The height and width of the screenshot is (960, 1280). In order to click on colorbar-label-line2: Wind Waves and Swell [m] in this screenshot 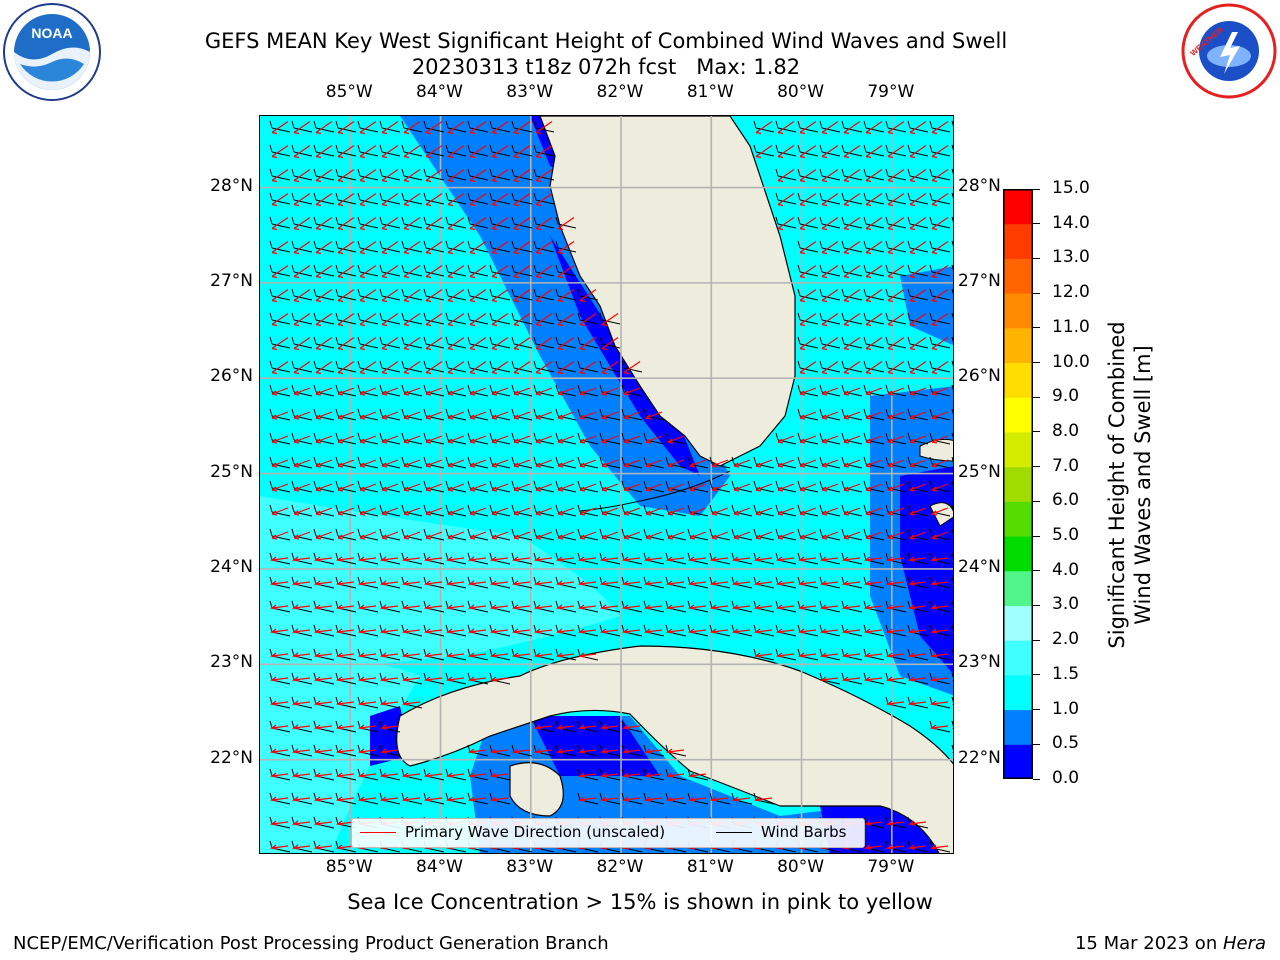, I will do `click(1143, 485)`.